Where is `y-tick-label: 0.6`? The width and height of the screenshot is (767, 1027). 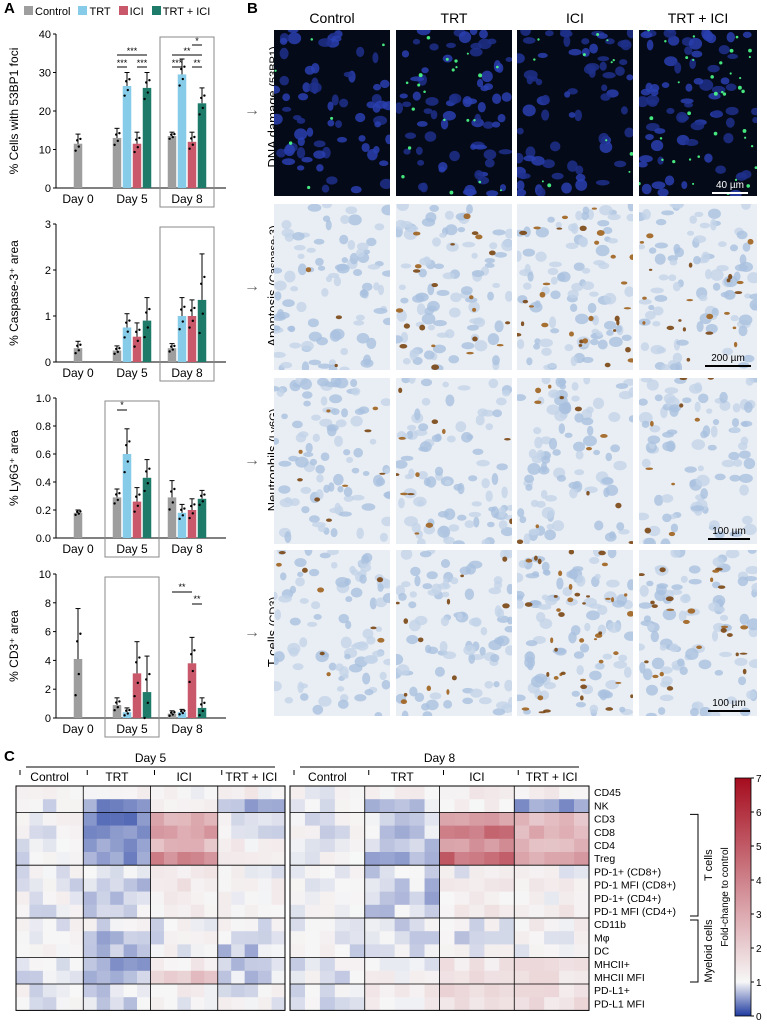 y-tick-label: 0.6 is located at coordinates (43, 455).